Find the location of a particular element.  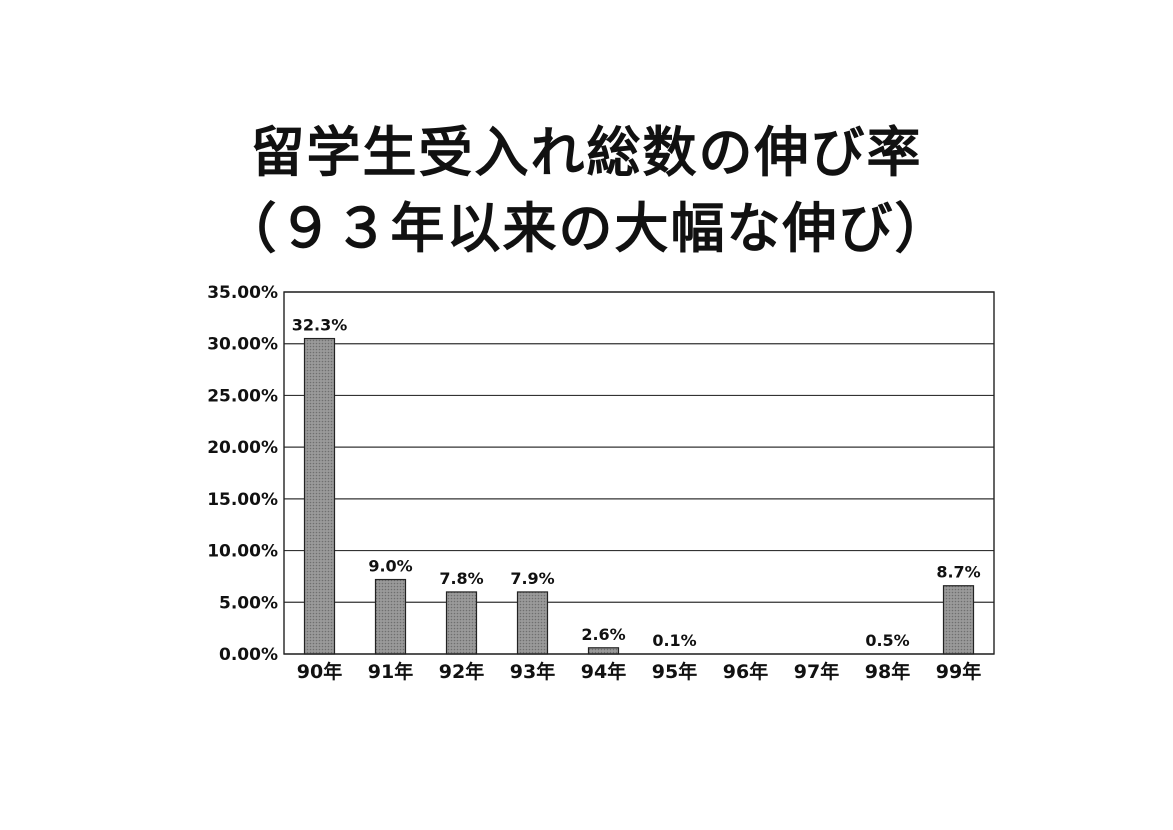

data-label: 0.1% is located at coordinates (674, 640).